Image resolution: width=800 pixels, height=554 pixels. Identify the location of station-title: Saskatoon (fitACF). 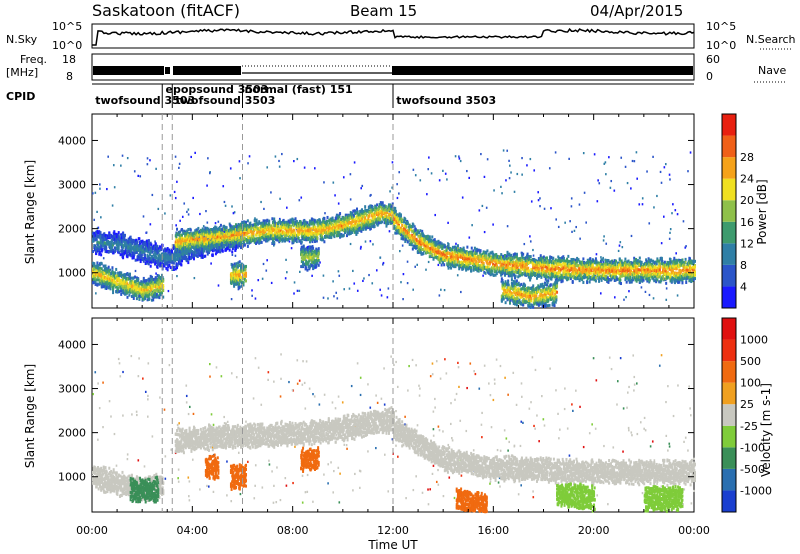
(166, 10).